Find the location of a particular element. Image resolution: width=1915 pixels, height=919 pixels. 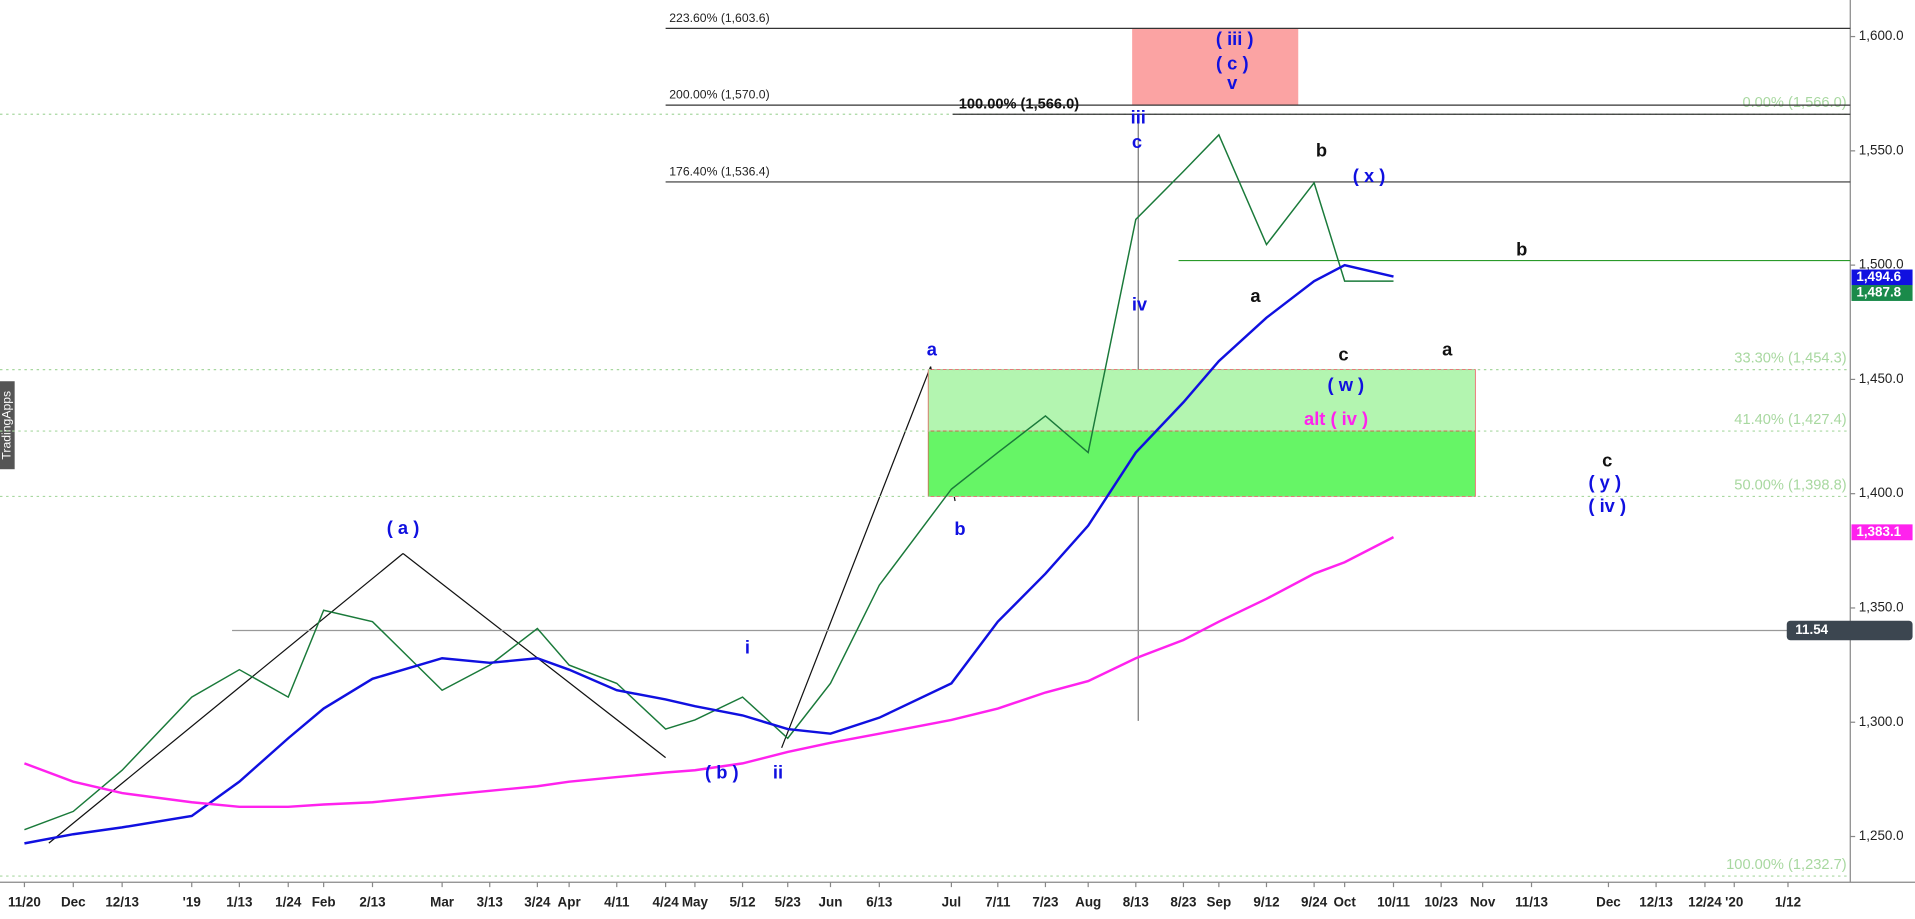

x-tick-label: 2/13 is located at coordinates (372, 902).